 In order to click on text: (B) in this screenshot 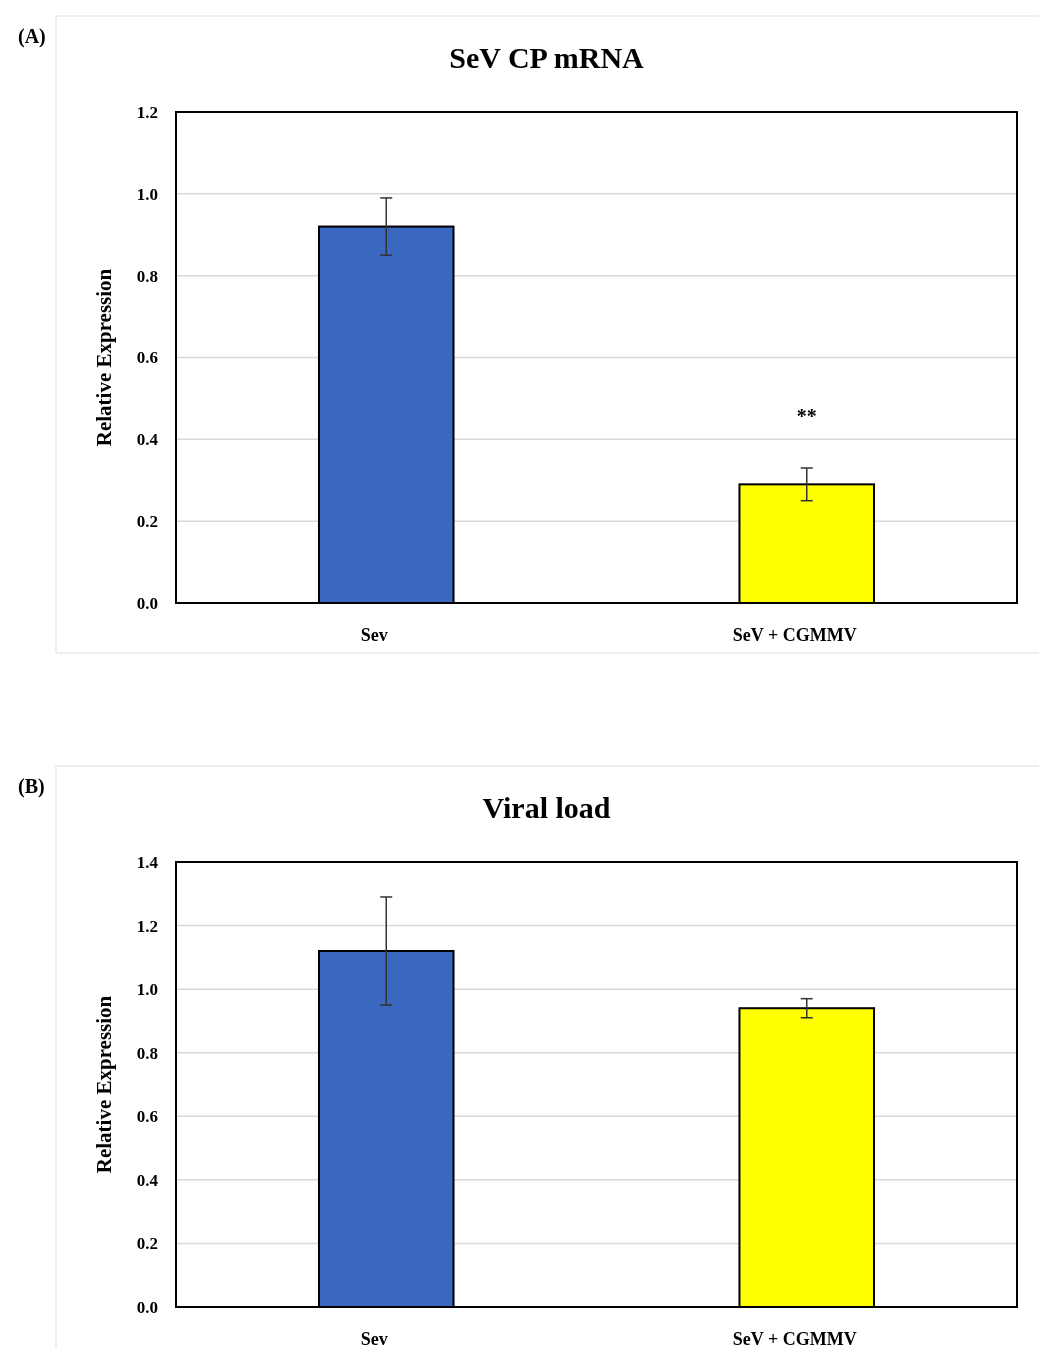, I will do `click(31, 786)`.